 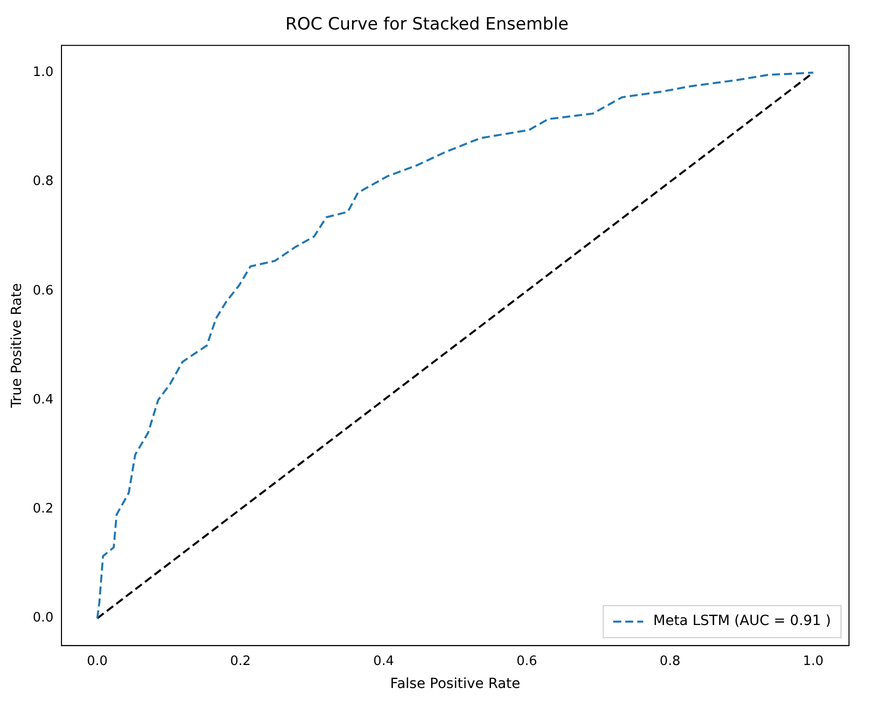 I want to click on y-tick-label: 0.2, so click(x=43, y=509).